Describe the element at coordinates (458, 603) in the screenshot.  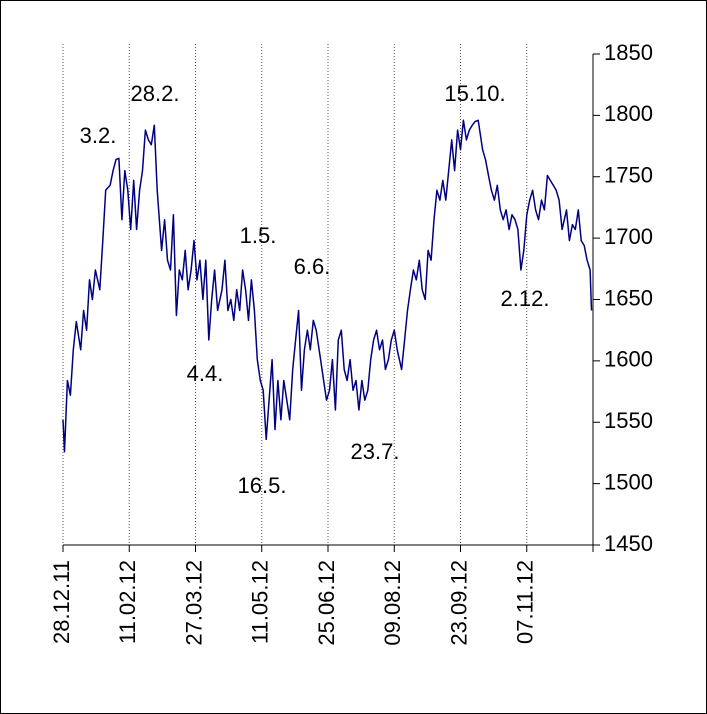
I see `x-tick-label: 23.09.12` at that location.